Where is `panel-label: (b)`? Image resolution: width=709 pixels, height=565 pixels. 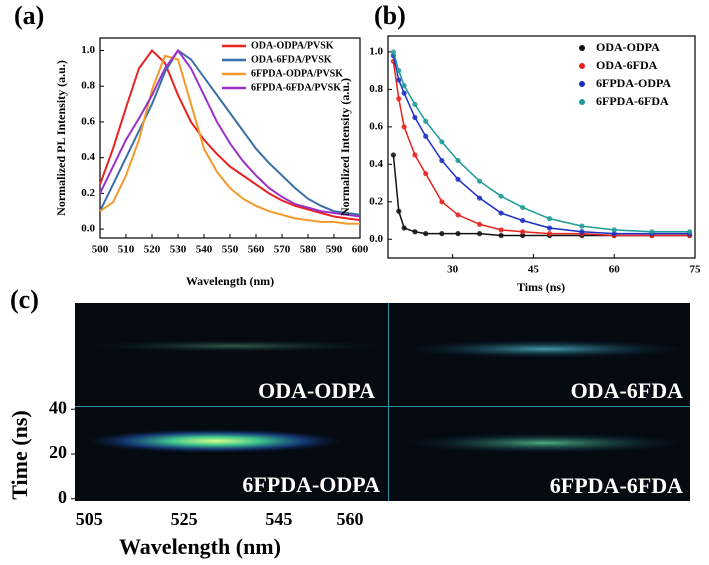 panel-label: (b) is located at coordinates (390, 15).